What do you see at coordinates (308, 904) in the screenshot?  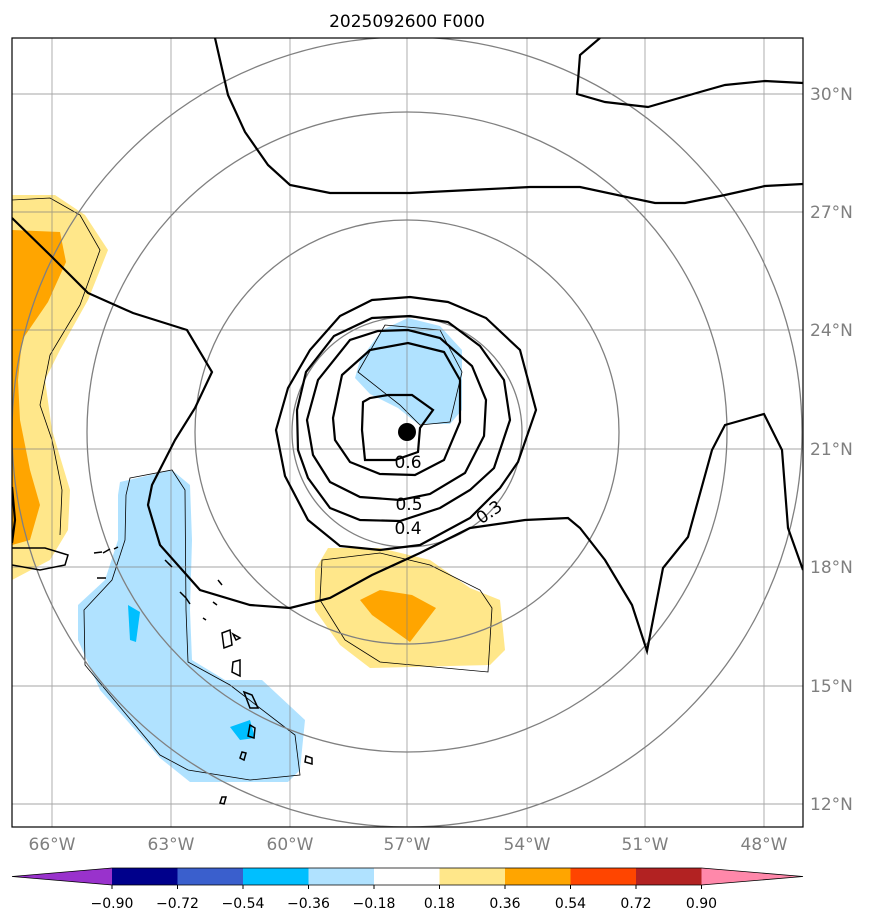 I see `colorbar-tick-label: −0.36` at bounding box center [308, 904].